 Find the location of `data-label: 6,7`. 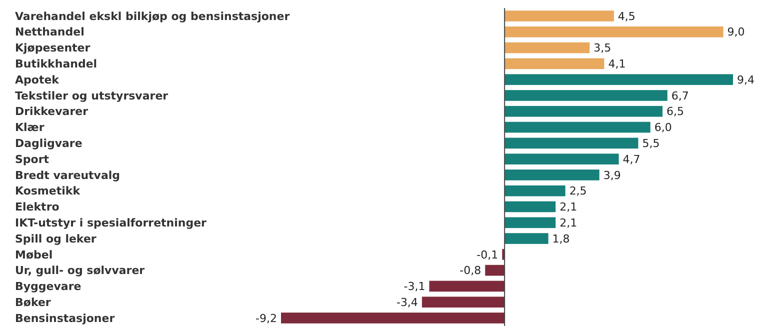

data-label: 6,7 is located at coordinates (680, 95).